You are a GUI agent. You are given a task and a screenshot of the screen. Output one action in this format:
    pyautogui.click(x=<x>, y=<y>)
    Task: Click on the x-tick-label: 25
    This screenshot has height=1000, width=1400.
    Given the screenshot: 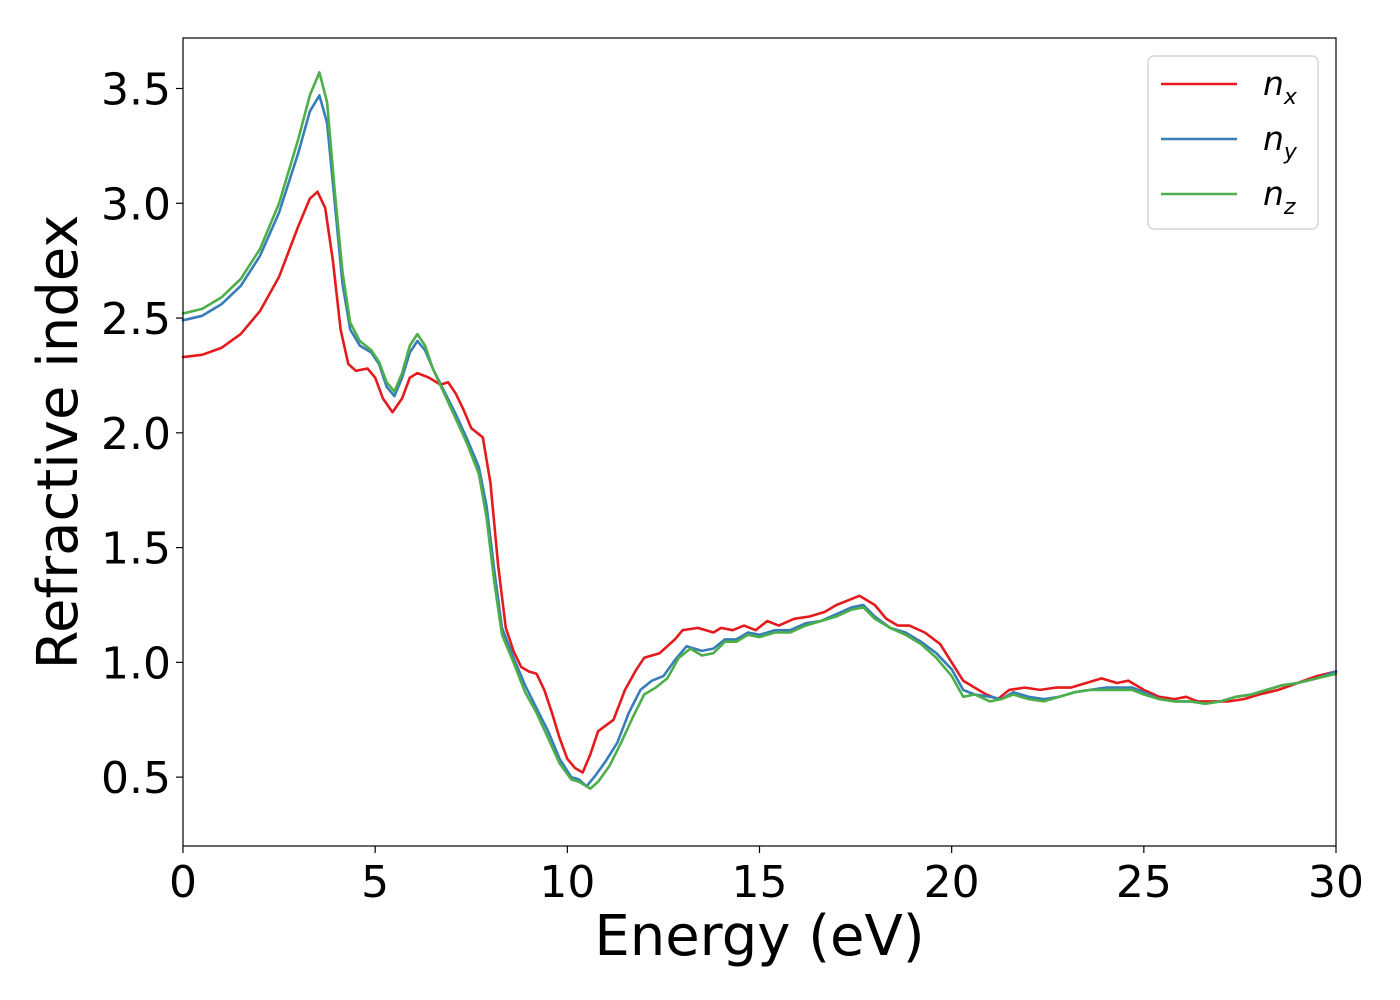 What is the action you would take?
    pyautogui.click(x=1144, y=882)
    